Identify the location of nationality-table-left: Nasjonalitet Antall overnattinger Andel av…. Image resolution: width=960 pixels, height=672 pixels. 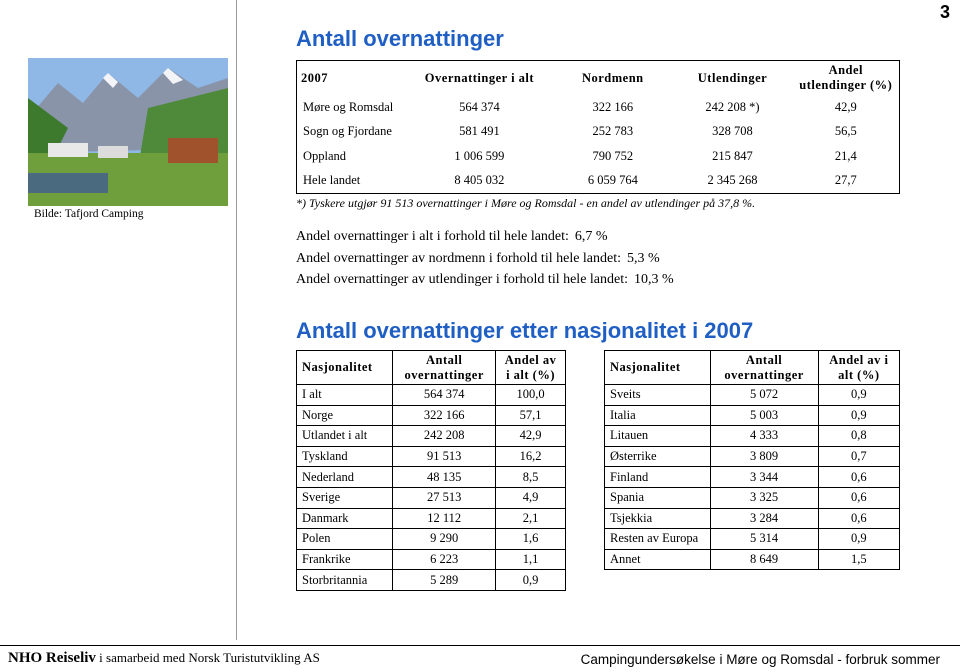
(430, 470).